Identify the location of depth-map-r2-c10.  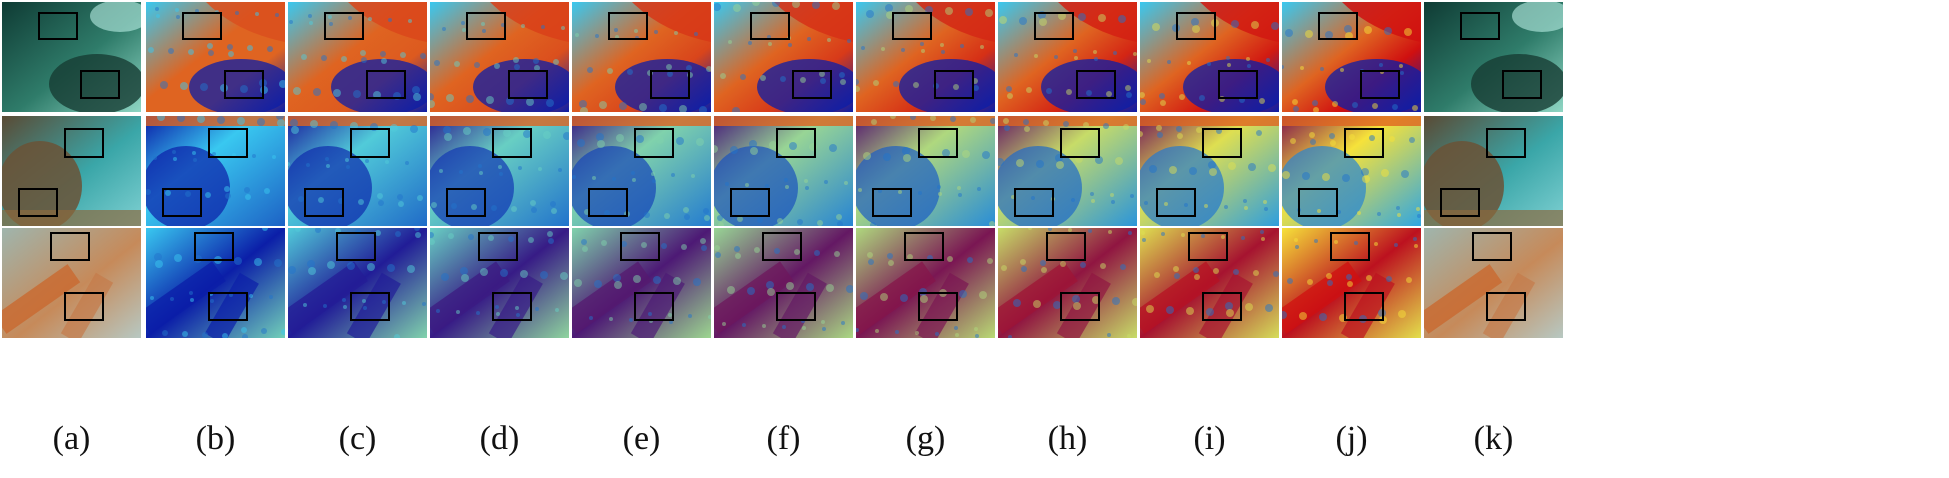
(1351, 171).